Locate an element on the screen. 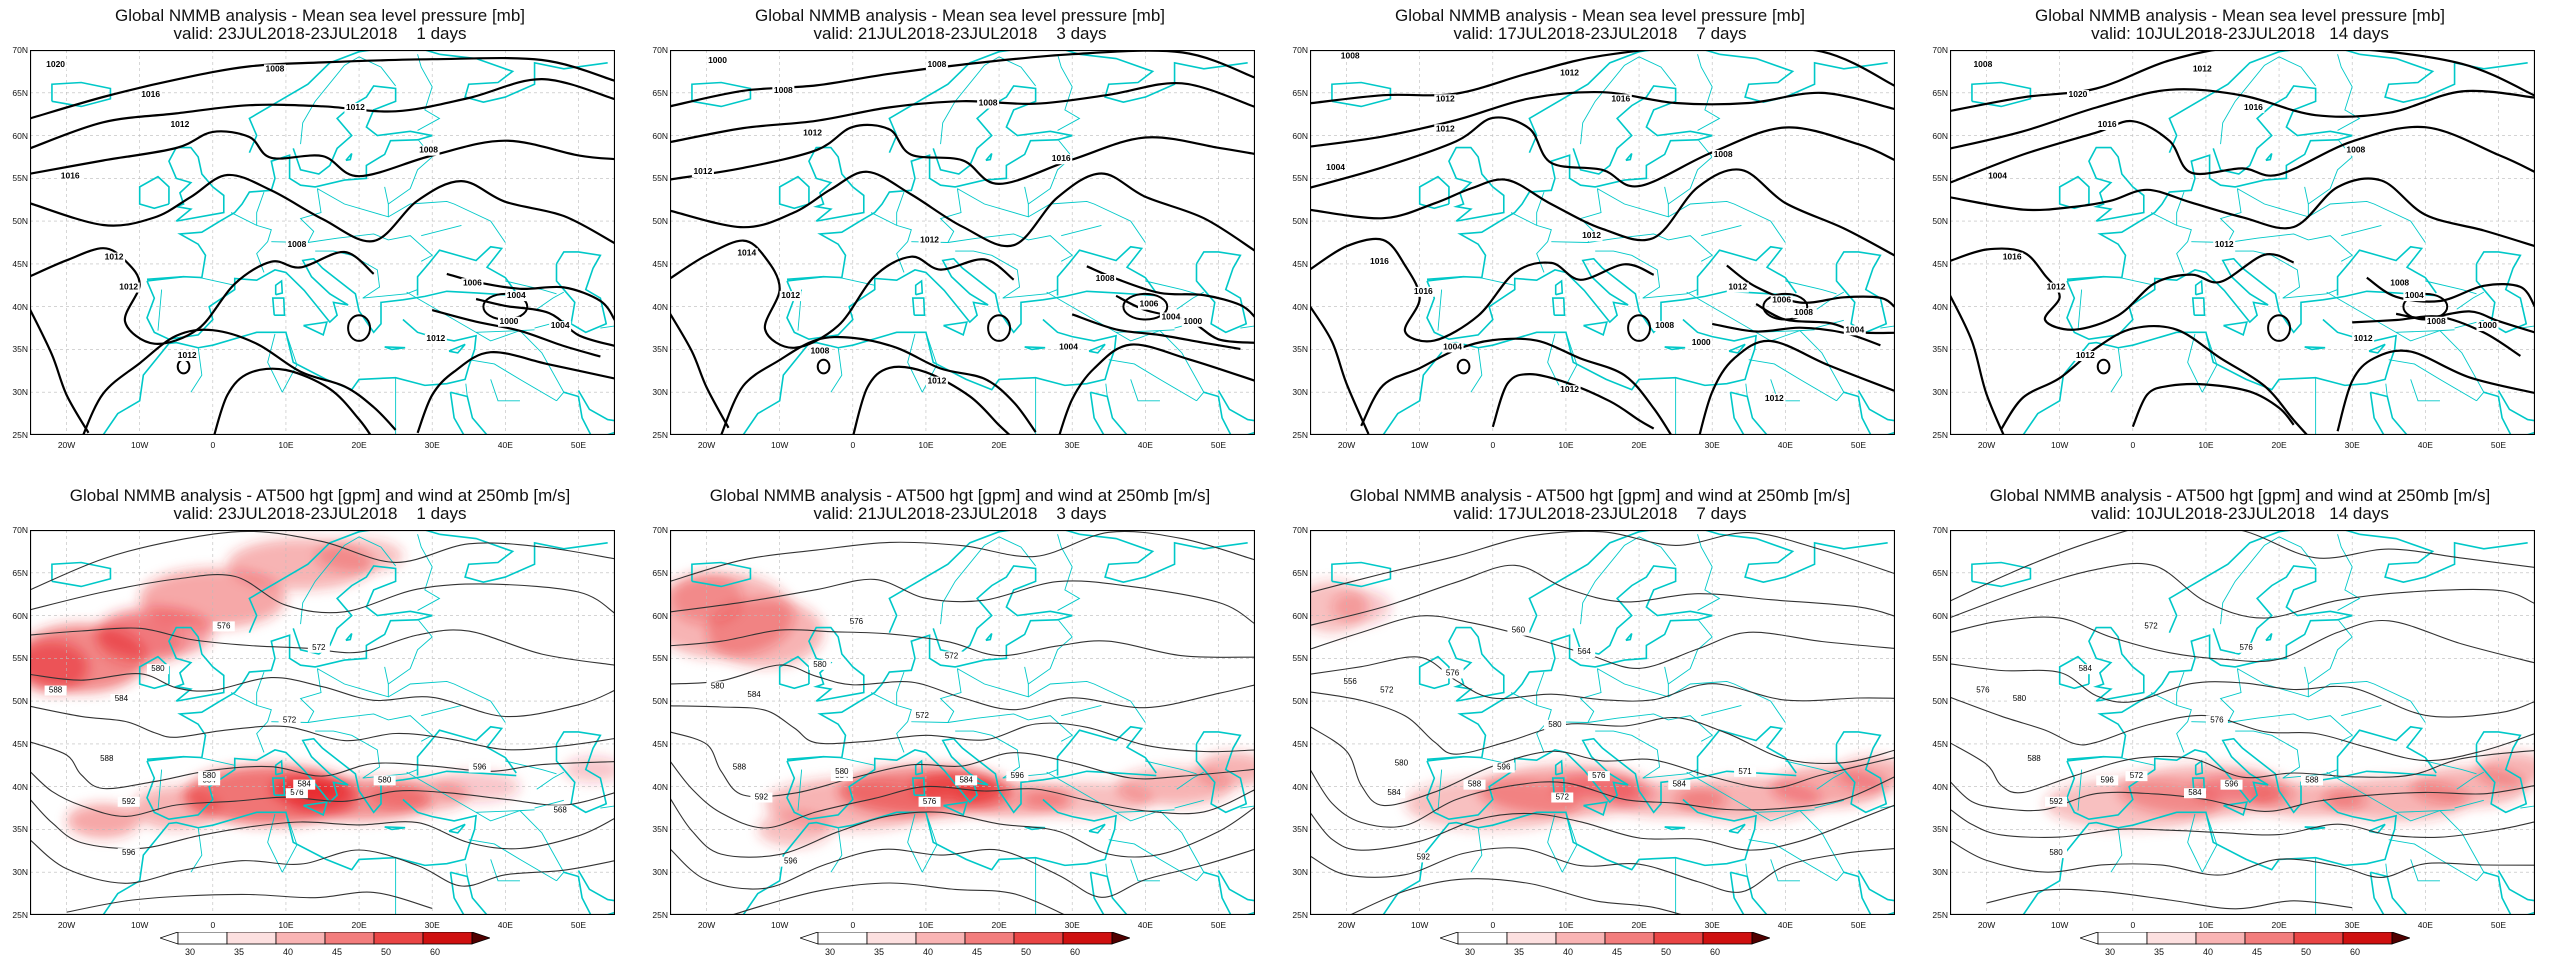 This screenshot has height=960, width=2560. jet-streak is located at coordinates (794, 829).